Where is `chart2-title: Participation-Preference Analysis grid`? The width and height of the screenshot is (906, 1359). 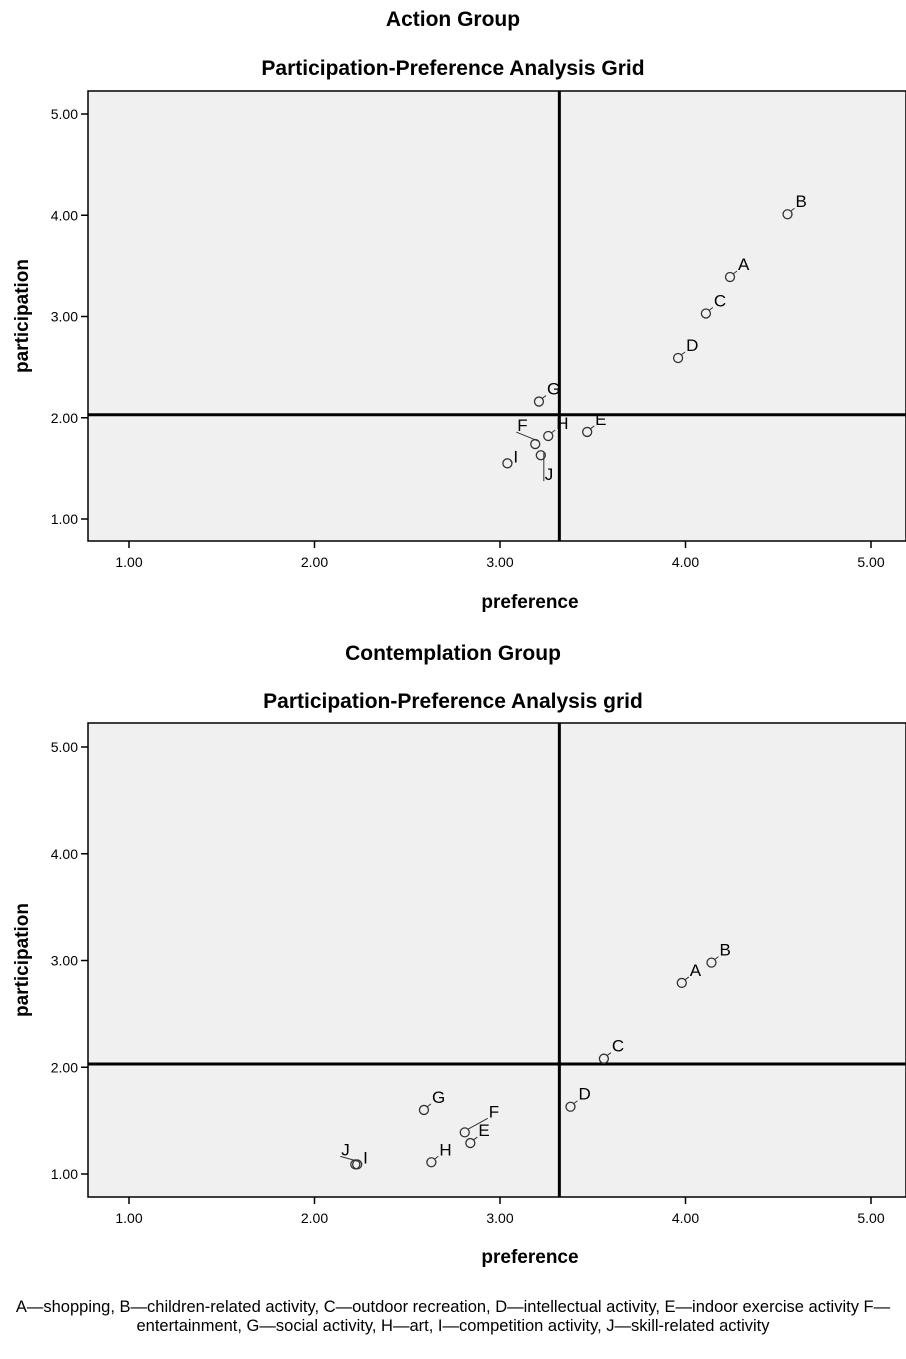 chart2-title: Participation-Preference Analysis grid is located at coordinates (453, 701).